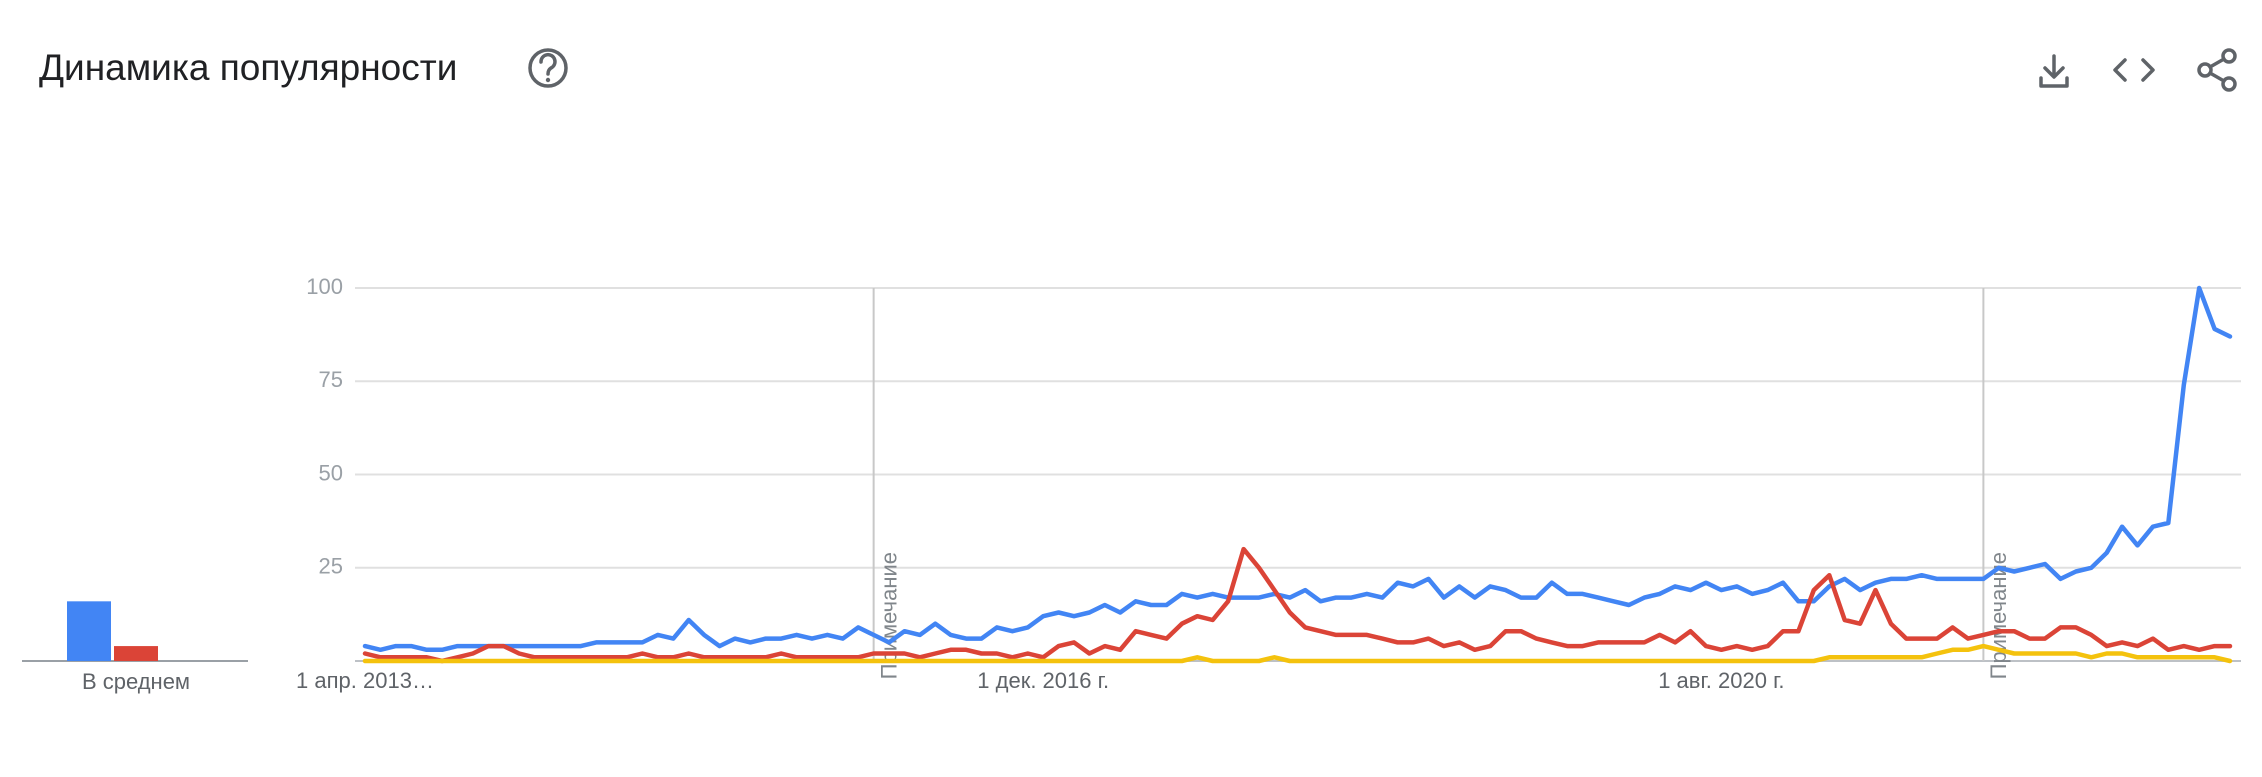  I want to click on y-tick-label: 25, so click(331, 566).